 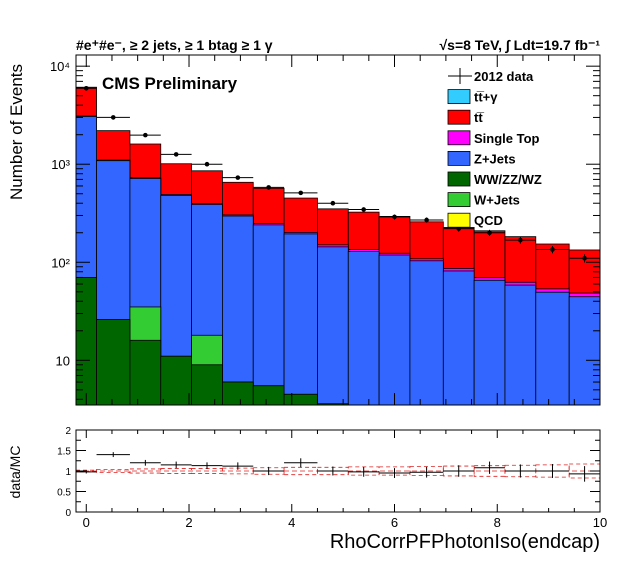 What do you see at coordinates (170, 83) in the screenshot?
I see `cms-label: CMS Preliminary` at bounding box center [170, 83].